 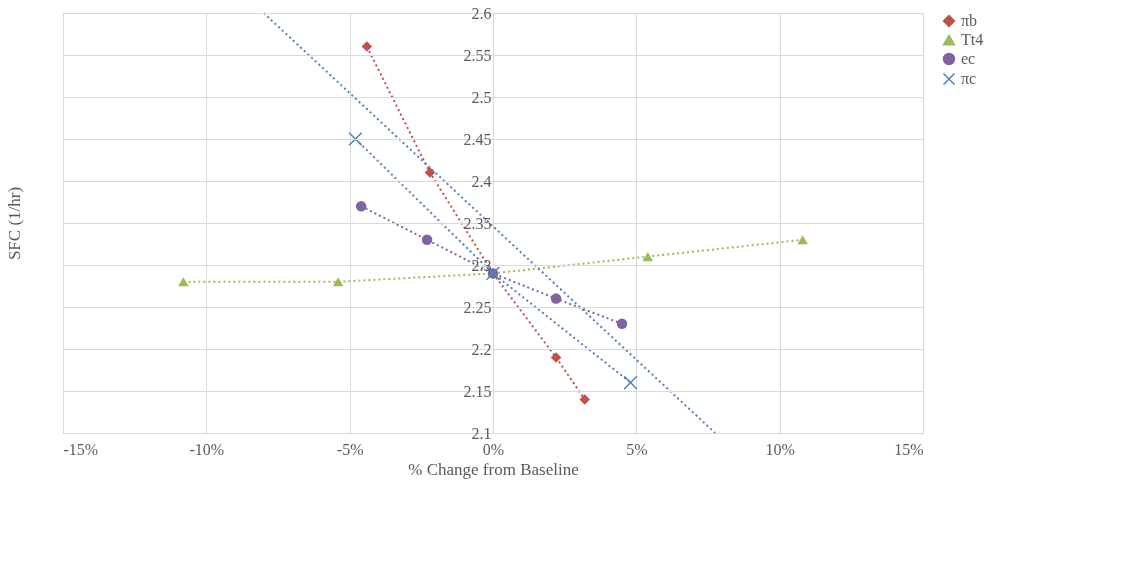 I want to click on y-tick-label: 2.1, so click(x=481, y=433).